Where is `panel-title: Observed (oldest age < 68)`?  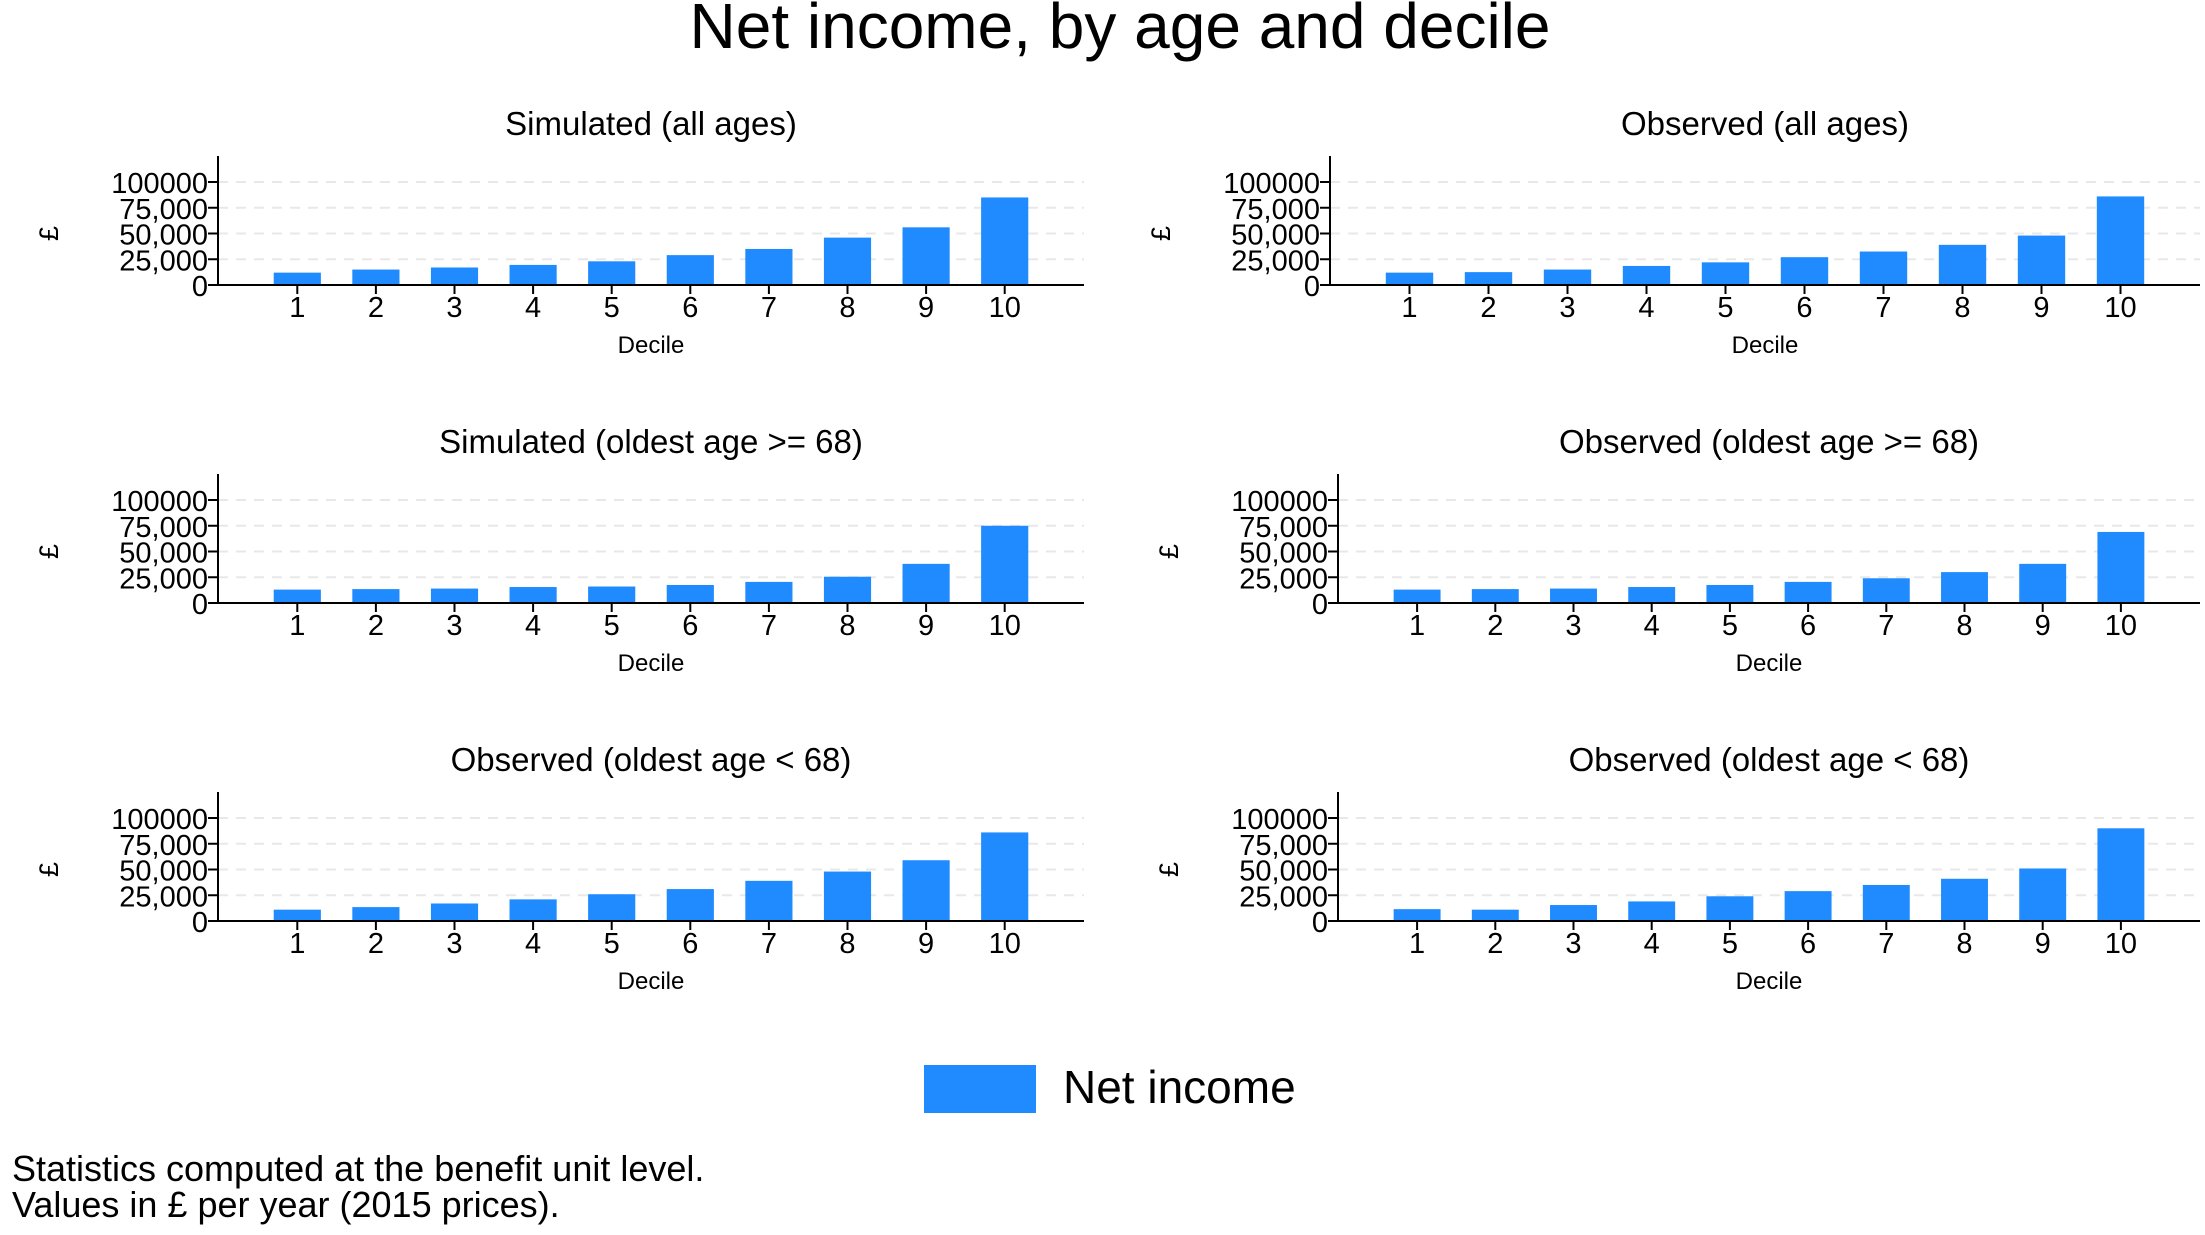 panel-title: Observed (oldest age < 68) is located at coordinates (651, 759).